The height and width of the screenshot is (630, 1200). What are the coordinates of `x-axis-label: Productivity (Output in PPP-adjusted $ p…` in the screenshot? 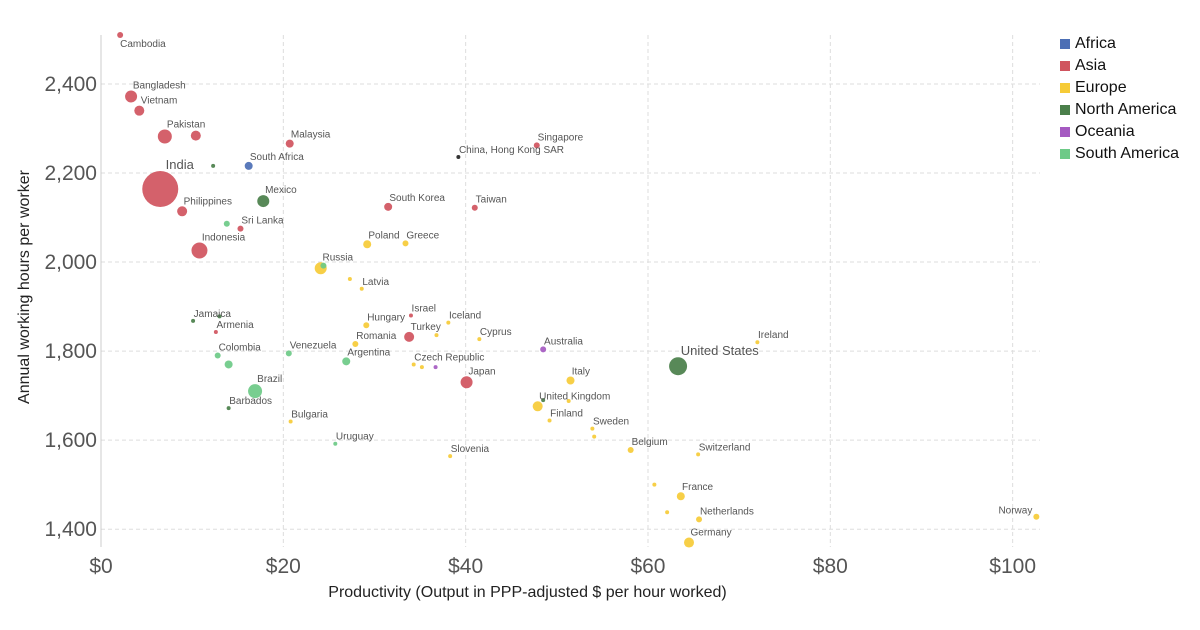 It's located at (527, 592).